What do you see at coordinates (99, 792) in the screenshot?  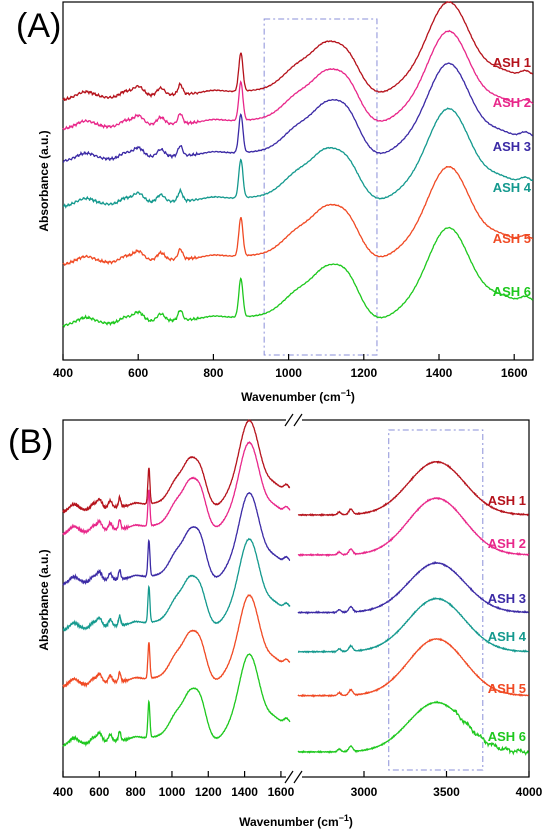 I see `x-tick-label-b-1: 600` at bounding box center [99, 792].